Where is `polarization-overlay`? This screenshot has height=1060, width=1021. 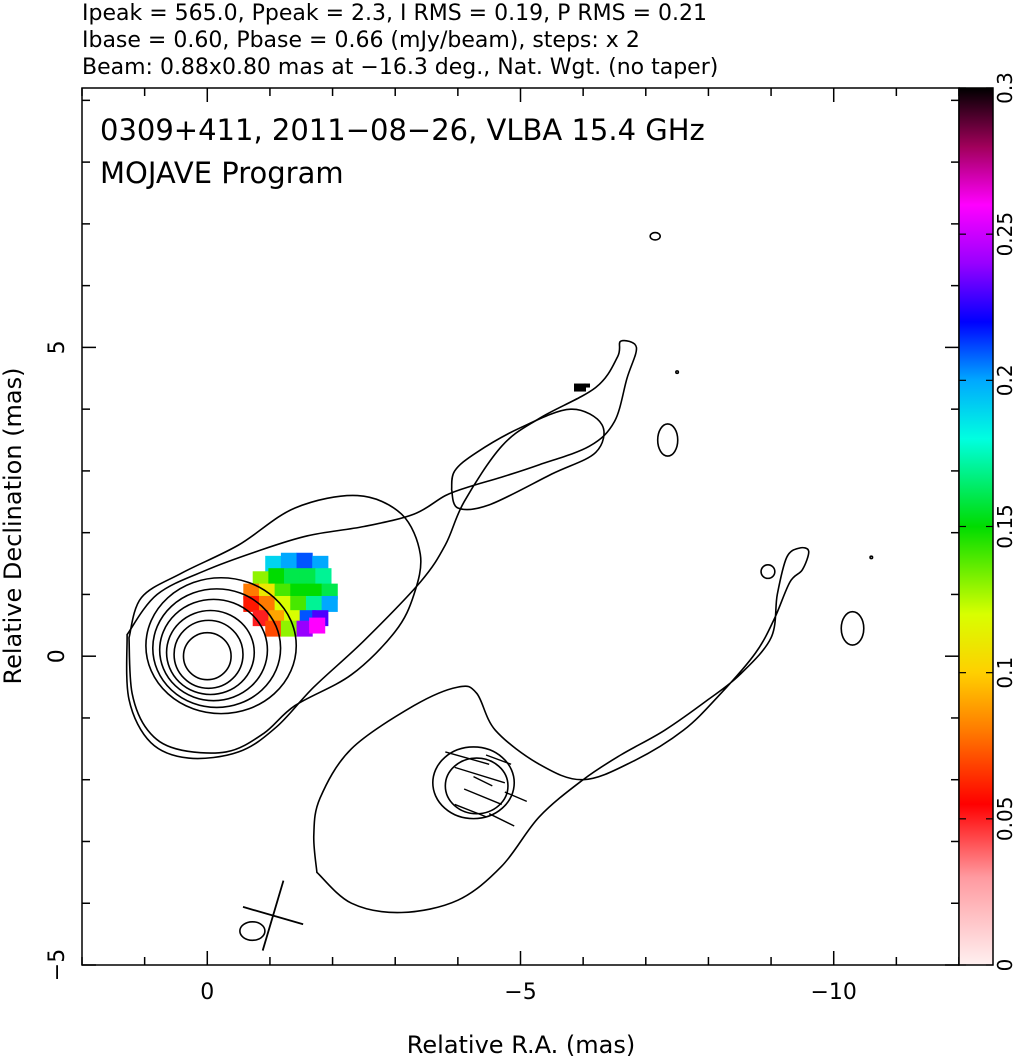
polarization-overlay is located at coordinates (417, 510).